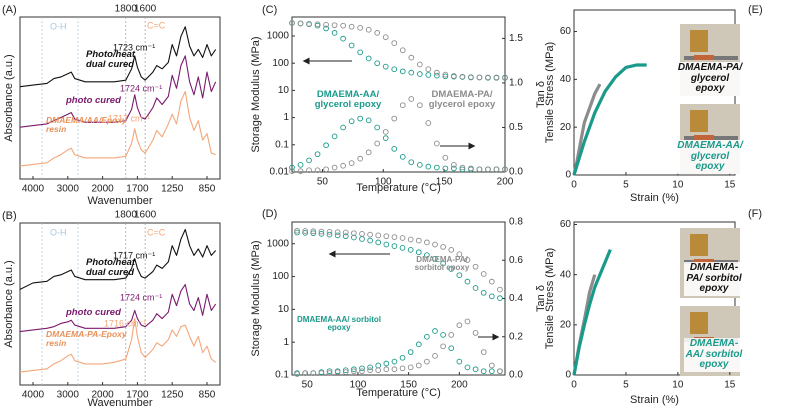 The image size is (789, 414). What do you see at coordinates (33, 189) in the screenshot?
I see `x-tick-label: 4000` at bounding box center [33, 189].